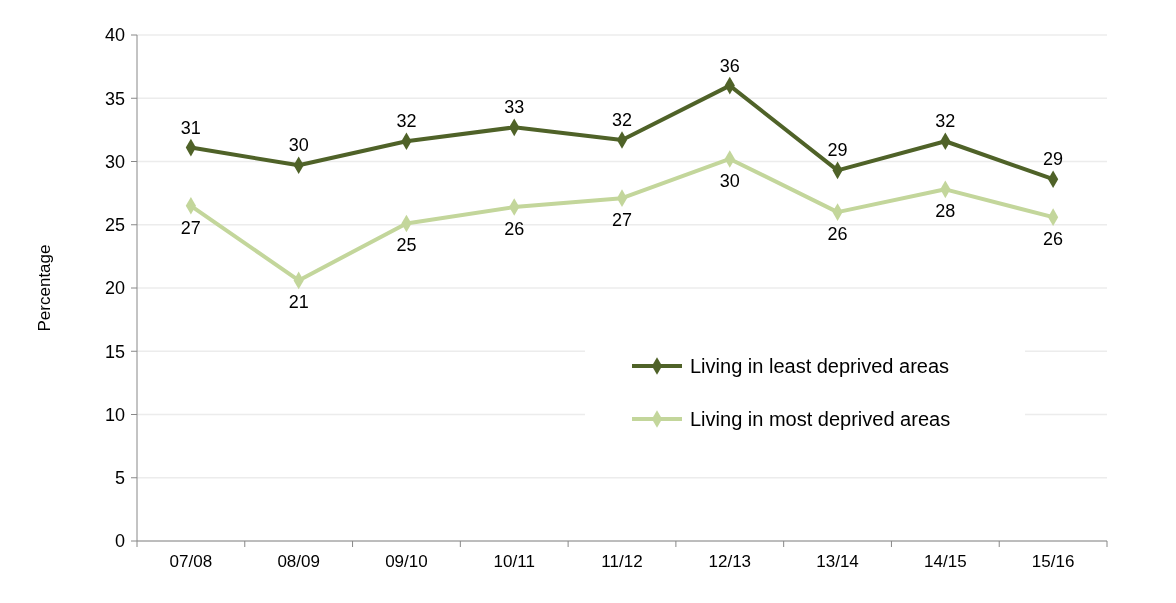 This screenshot has height=603, width=1176. I want to click on y-tick-label: 40, so click(114, 35).